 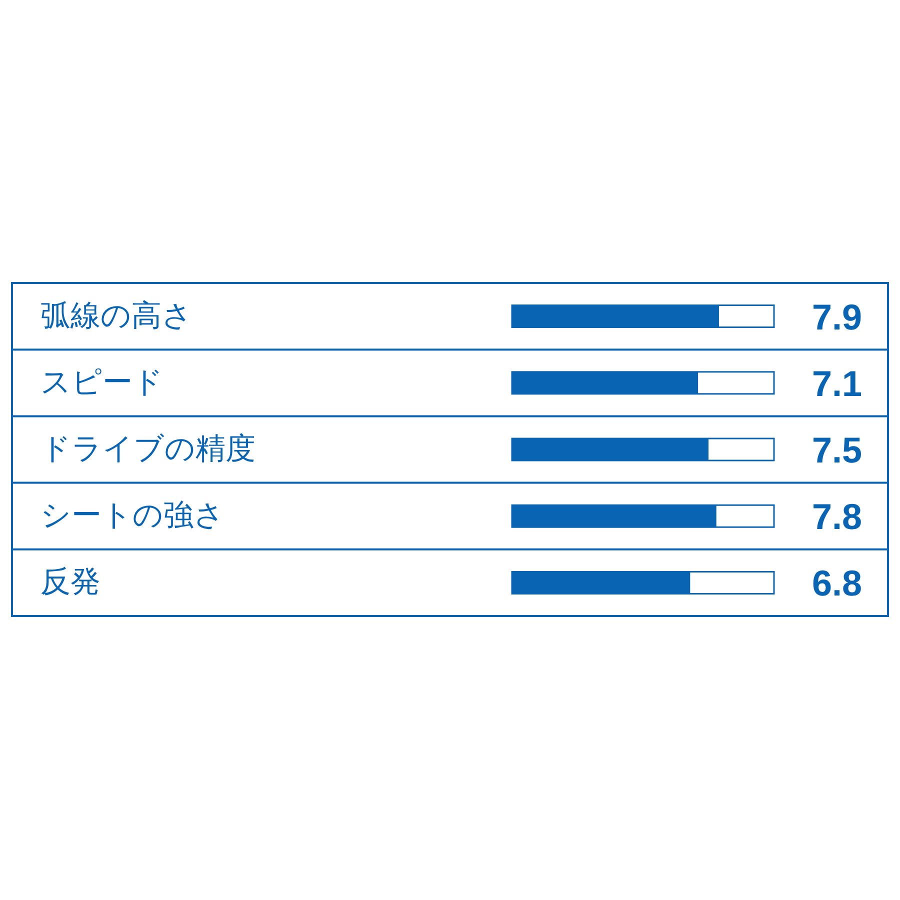 I want to click on data-label: 7.1, so click(x=837, y=383).